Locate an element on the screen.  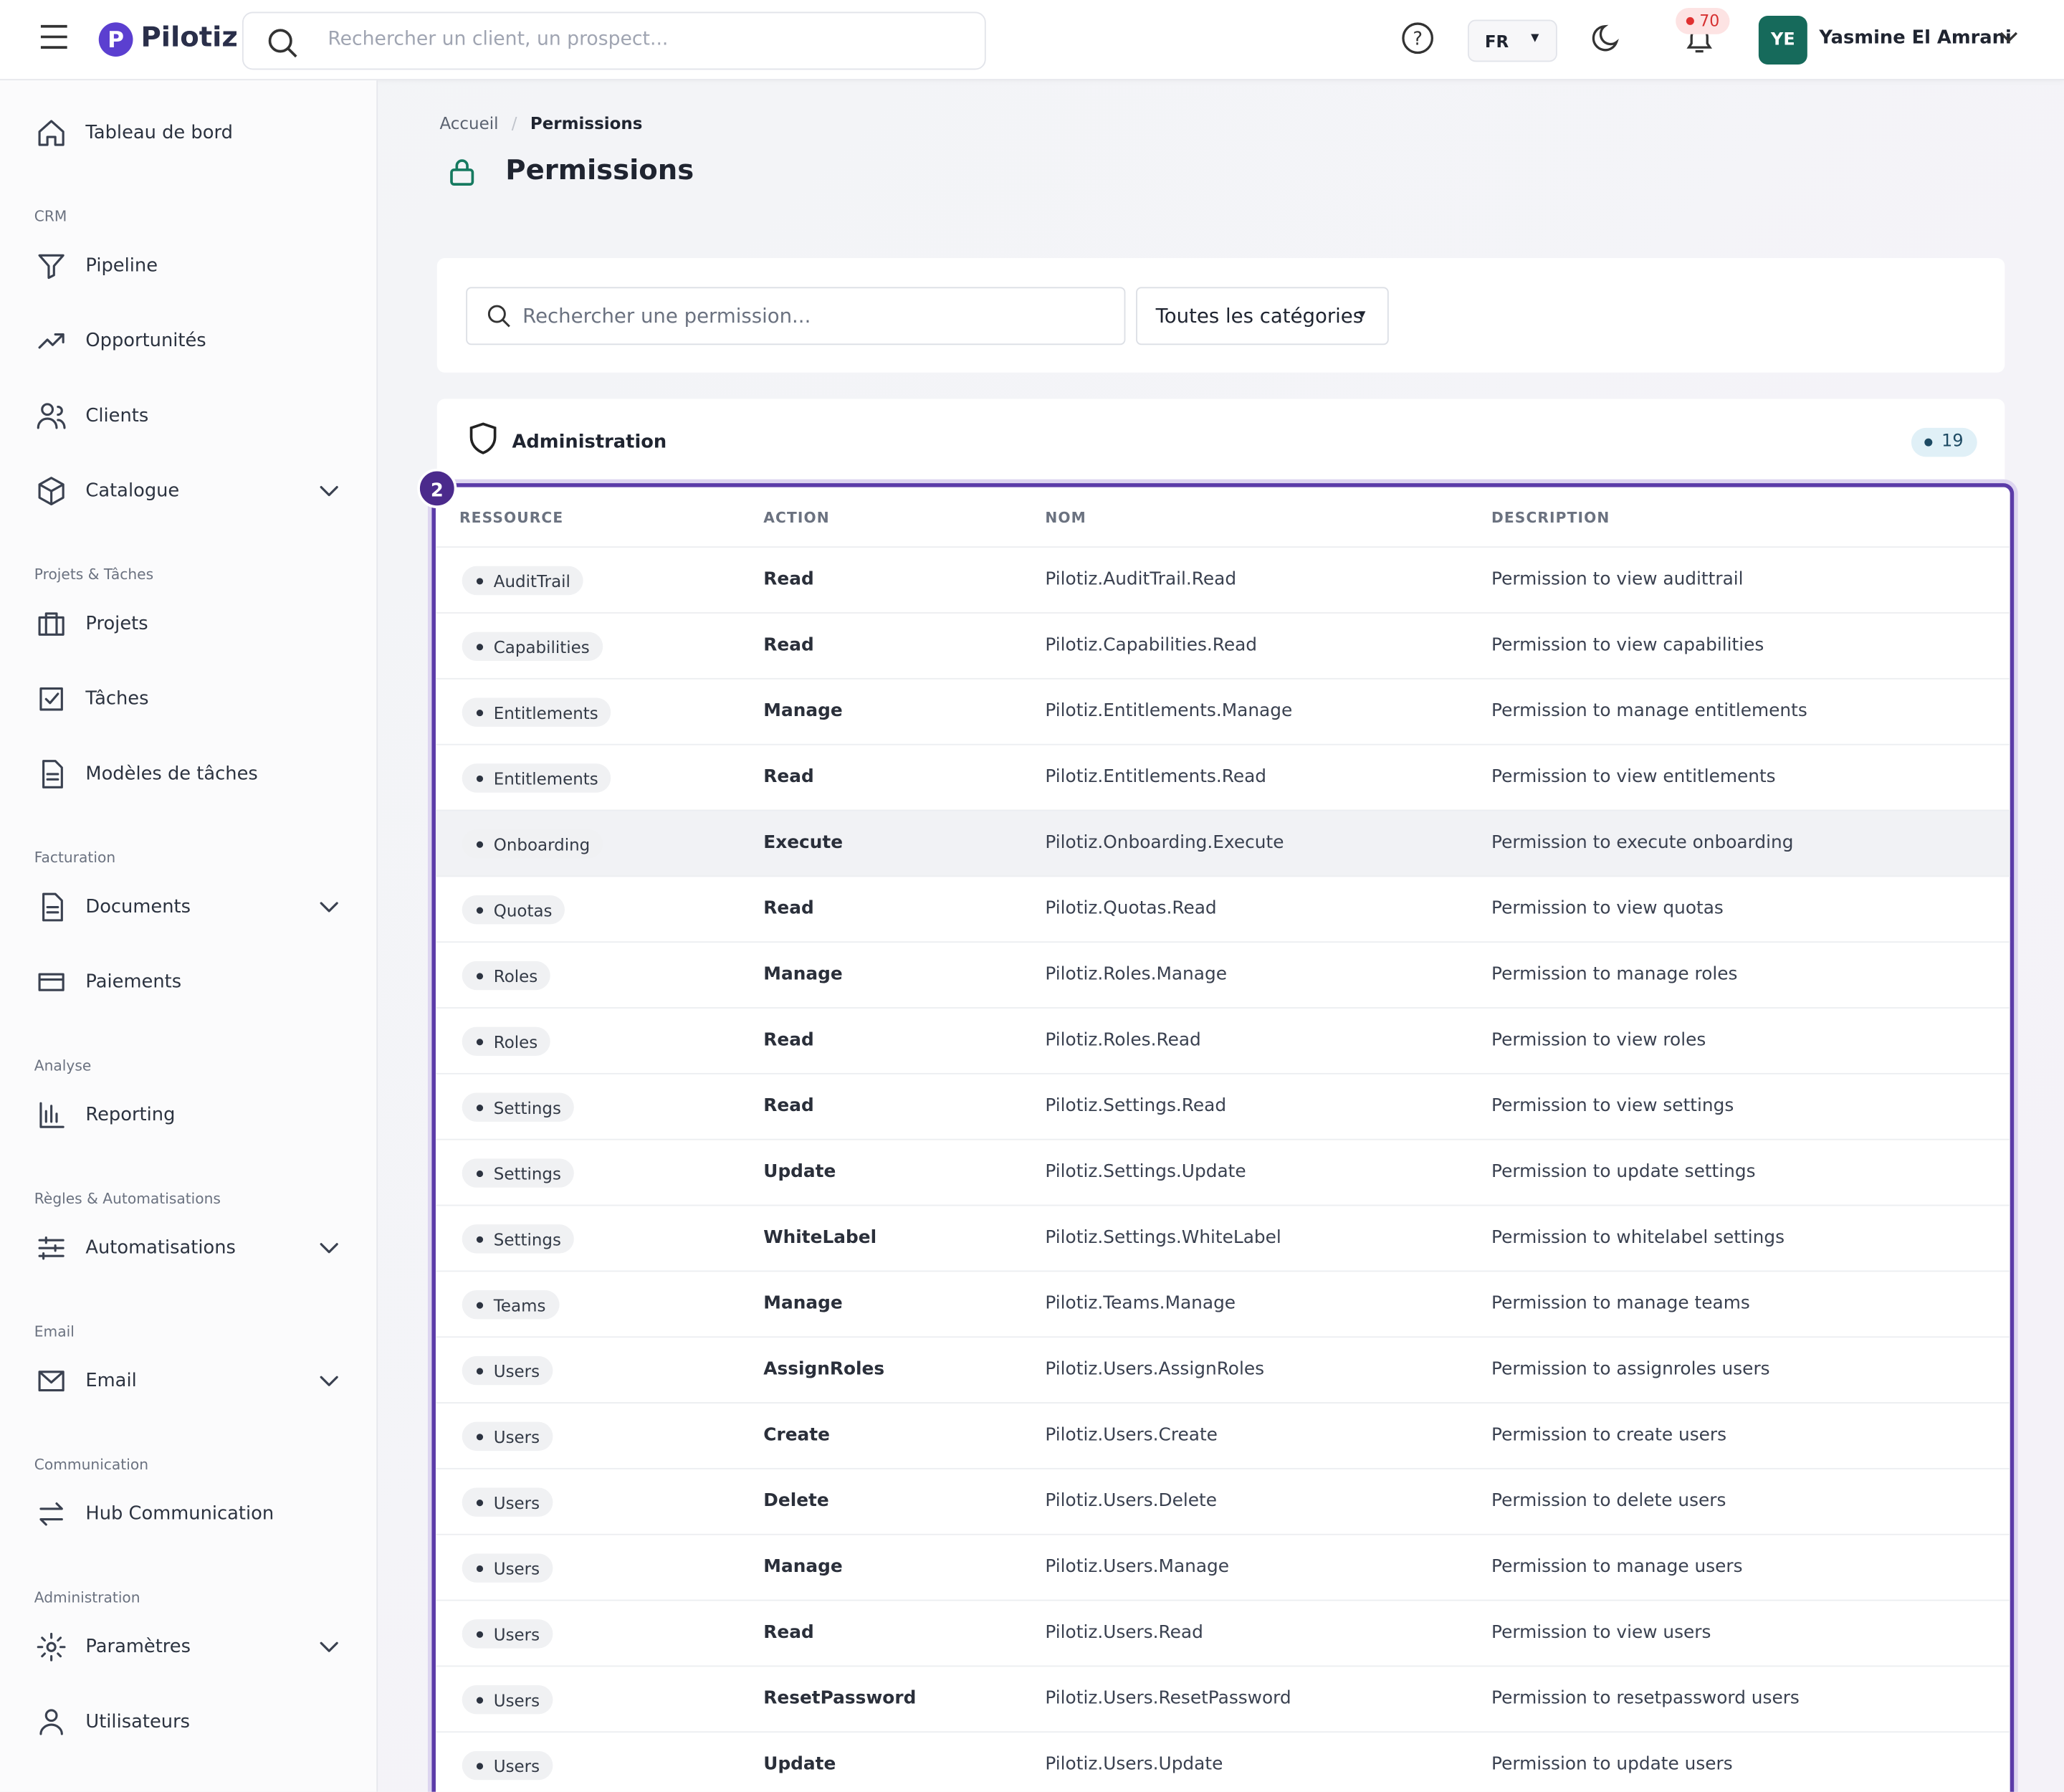
description: Permission to view capabilities is located at coordinates (1628, 645).